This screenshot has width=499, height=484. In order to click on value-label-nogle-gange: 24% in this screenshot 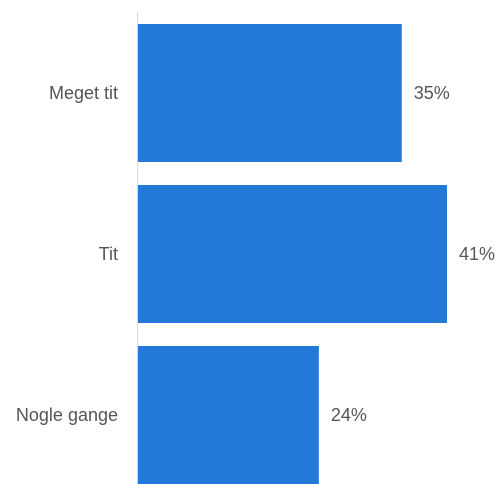, I will do `click(349, 415)`.